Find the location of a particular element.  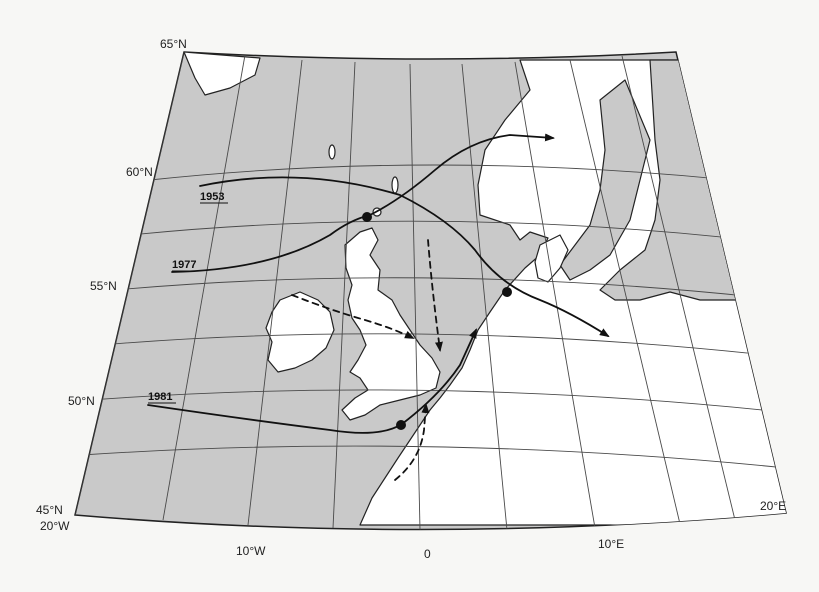

lon-label-10e: 10°E is located at coordinates (611, 544).